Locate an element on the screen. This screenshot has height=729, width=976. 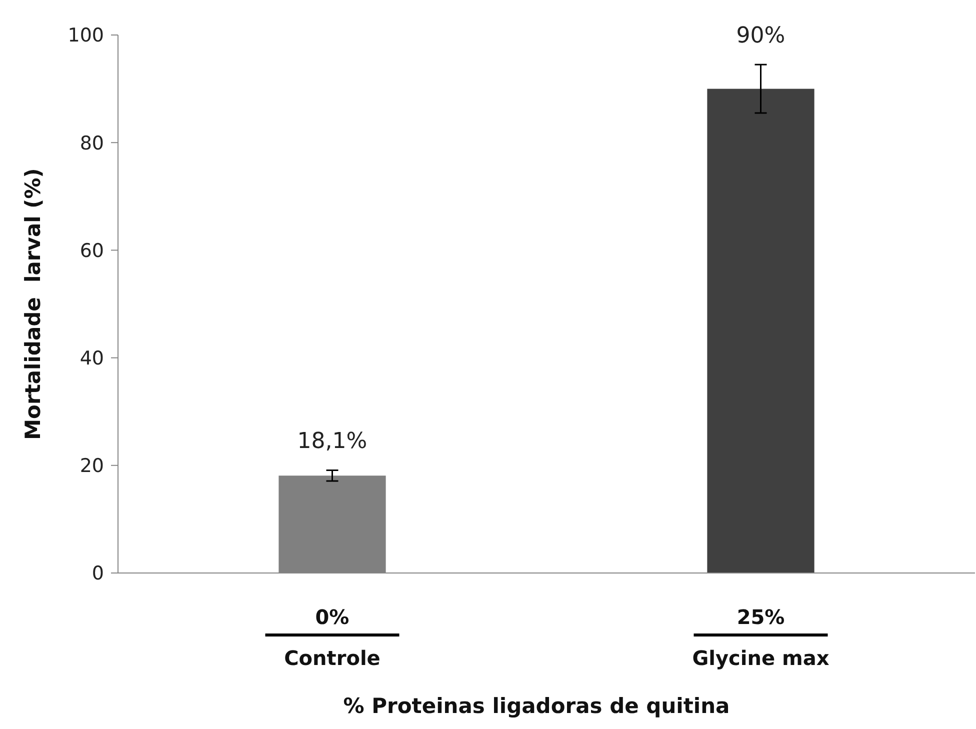
x-tick-label: 25% Glycine max is located at coordinates (761, 637).